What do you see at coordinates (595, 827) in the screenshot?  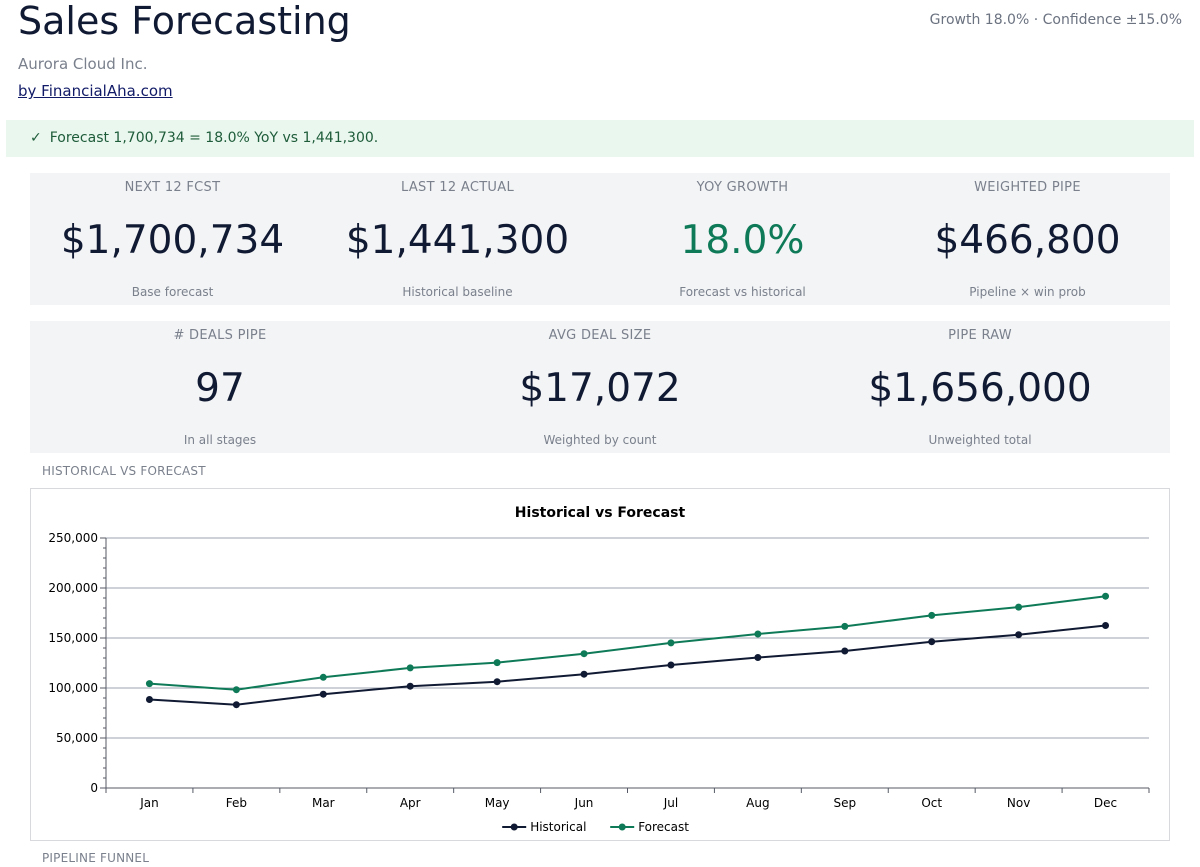 I see `chart-legend: Historical Forecast` at bounding box center [595, 827].